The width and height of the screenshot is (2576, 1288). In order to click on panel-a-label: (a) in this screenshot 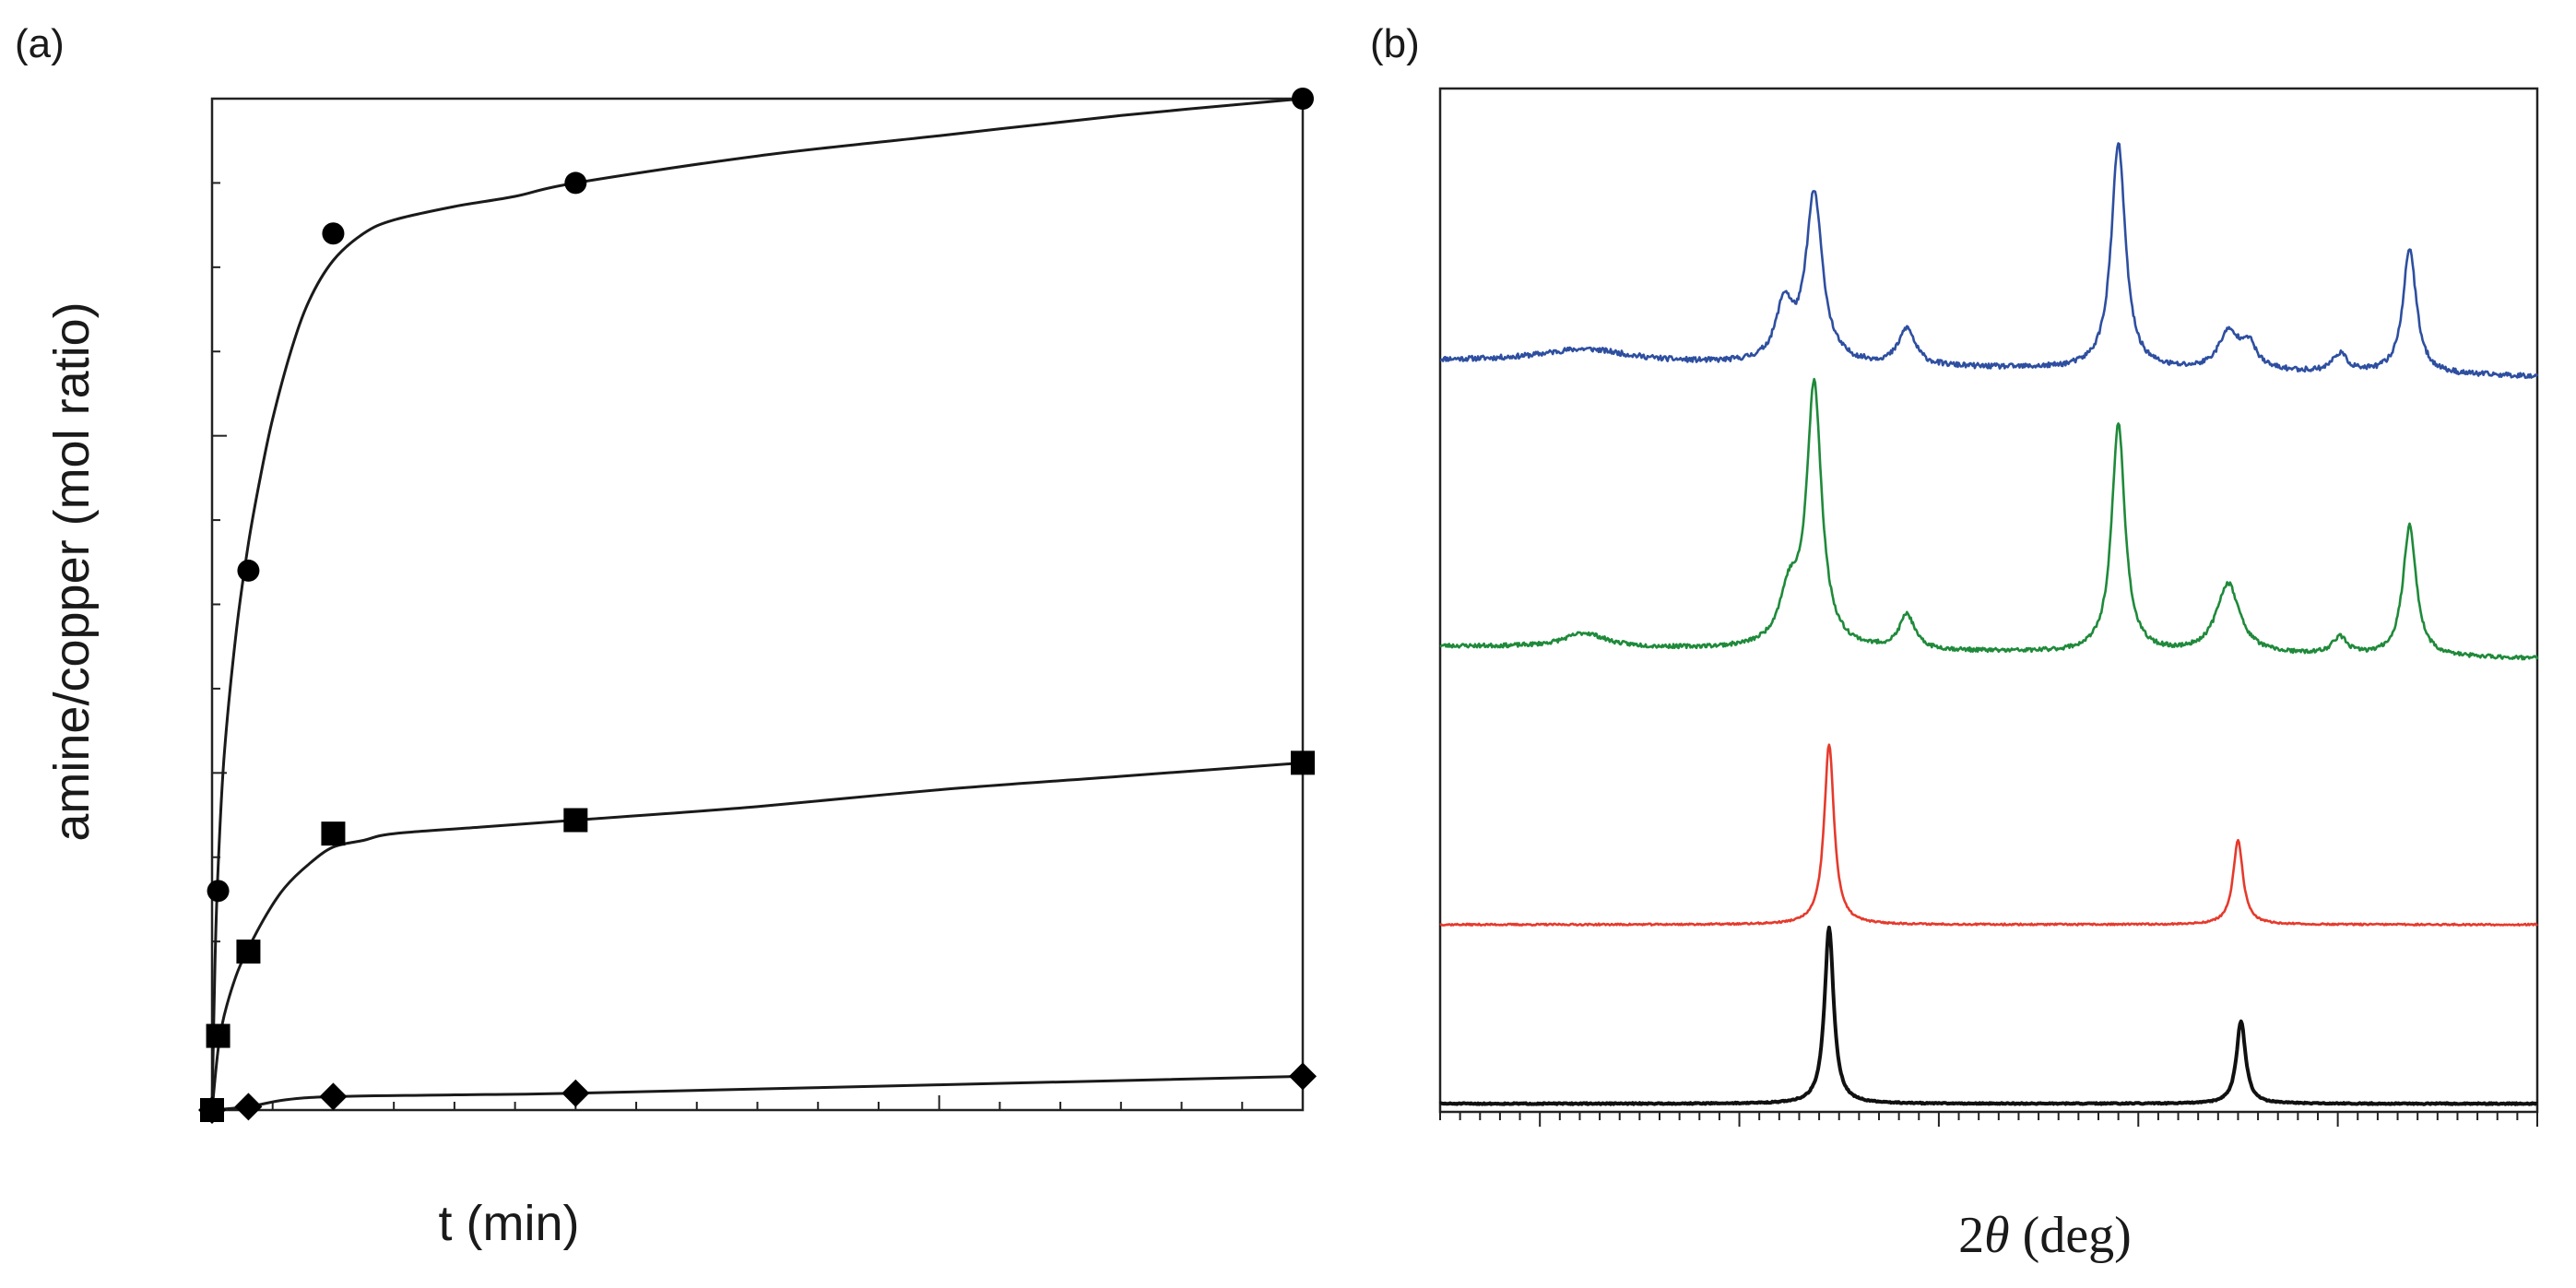, I will do `click(40, 43)`.